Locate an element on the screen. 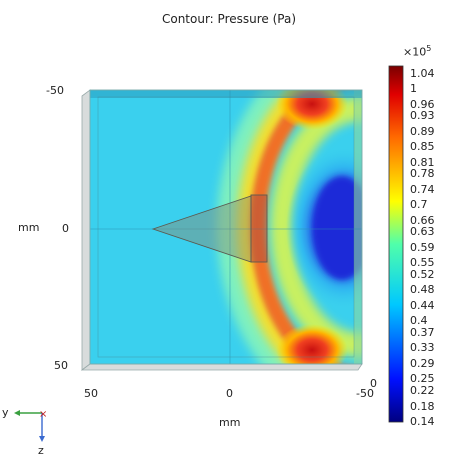  colorbar-tick-label: 0.44 is located at coordinates (422, 305).